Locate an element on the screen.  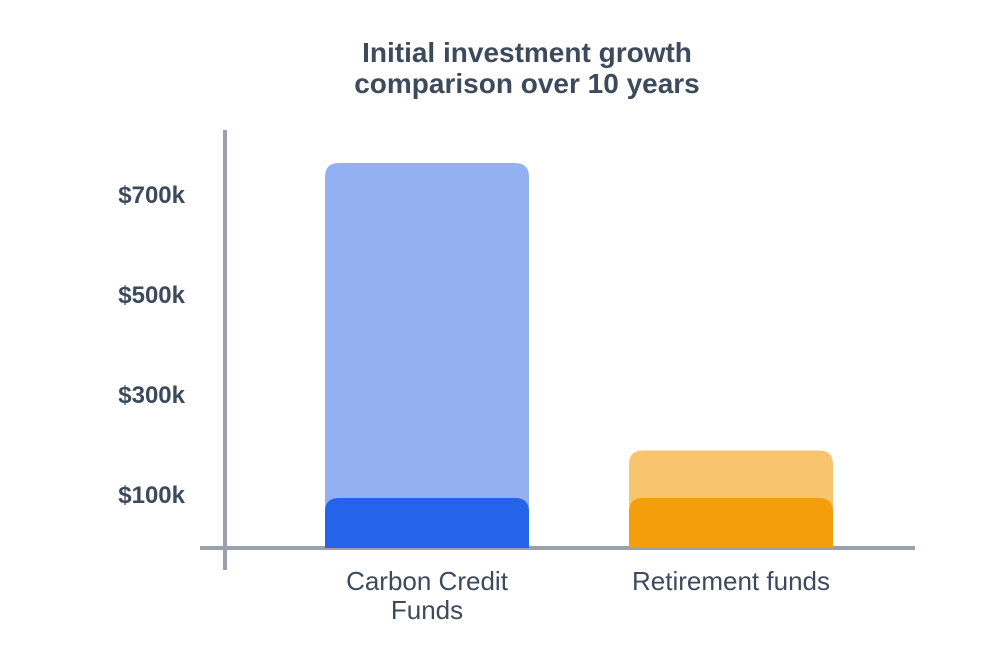
y-tick-label: $500k is located at coordinates (151, 295).